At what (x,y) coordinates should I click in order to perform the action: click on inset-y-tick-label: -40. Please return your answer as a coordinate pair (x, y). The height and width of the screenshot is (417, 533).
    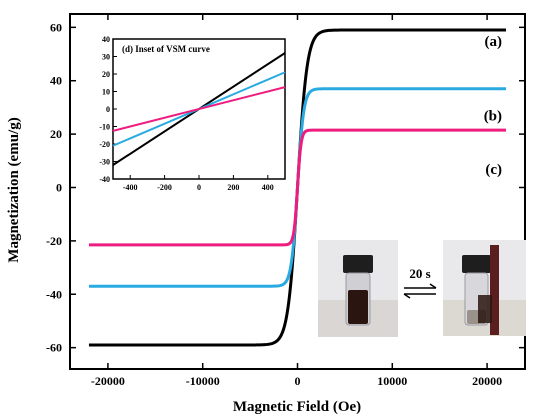
    Looking at the image, I should click on (104, 179).